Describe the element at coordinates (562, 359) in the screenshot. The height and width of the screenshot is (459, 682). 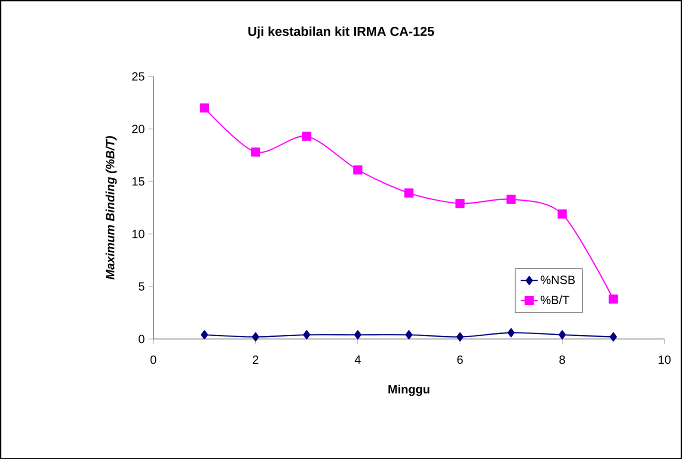
I see `x-tick-label: 8` at that location.